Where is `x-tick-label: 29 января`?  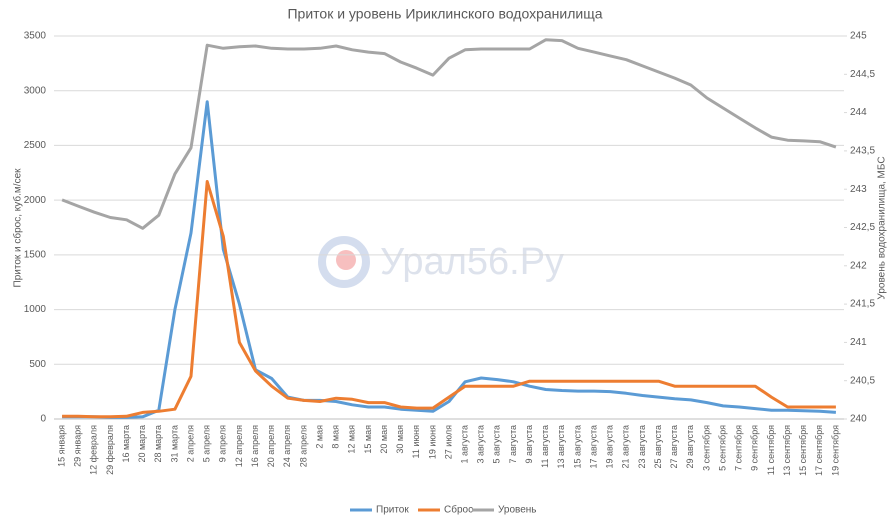 x-tick-label: 29 января is located at coordinates (78, 446).